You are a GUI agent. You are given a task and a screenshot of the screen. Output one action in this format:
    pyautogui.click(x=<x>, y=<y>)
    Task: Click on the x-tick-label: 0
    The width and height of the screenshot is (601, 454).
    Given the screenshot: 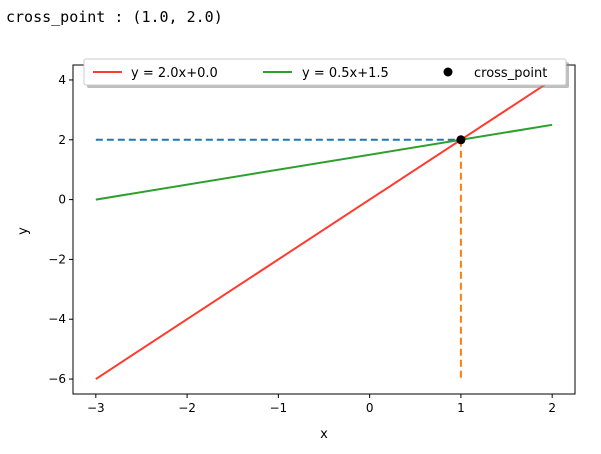 What is the action you would take?
    pyautogui.click(x=370, y=408)
    